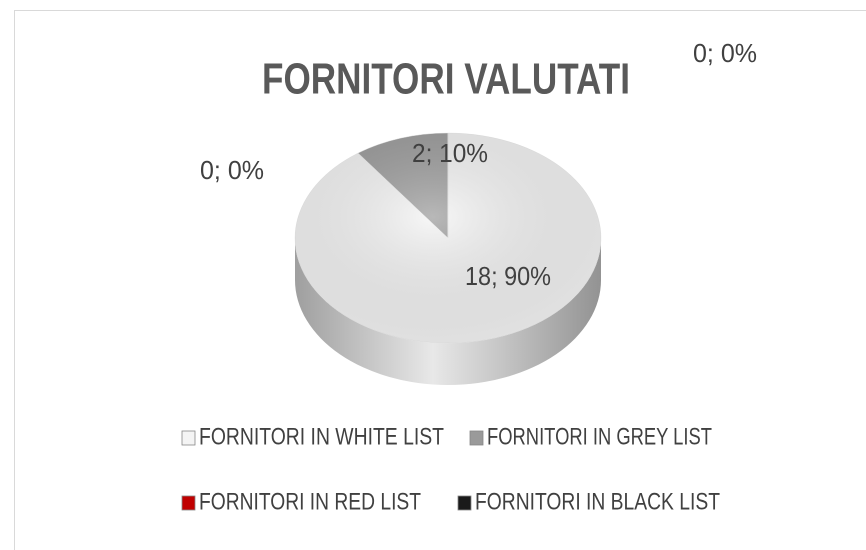  Describe the element at coordinates (599, 436) in the screenshot. I see `legend-label: FORNITORI IN GREY LIST` at that location.